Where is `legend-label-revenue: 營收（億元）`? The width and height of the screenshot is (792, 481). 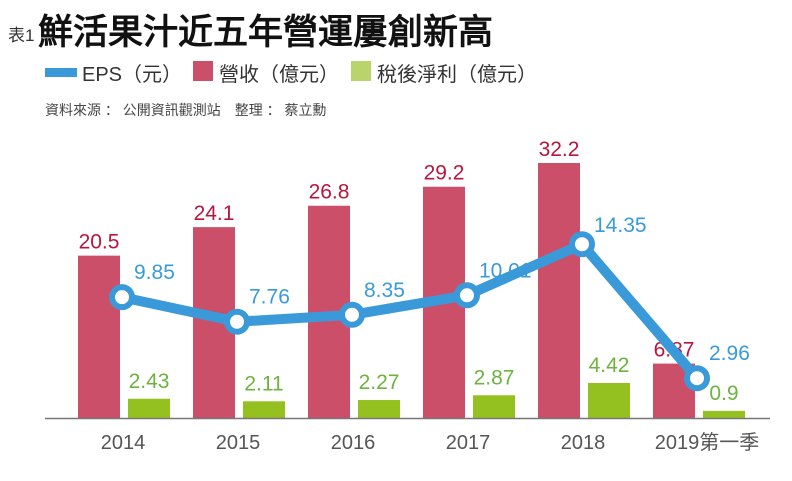
legend-label-revenue: 營收（億元） is located at coordinates (279, 74).